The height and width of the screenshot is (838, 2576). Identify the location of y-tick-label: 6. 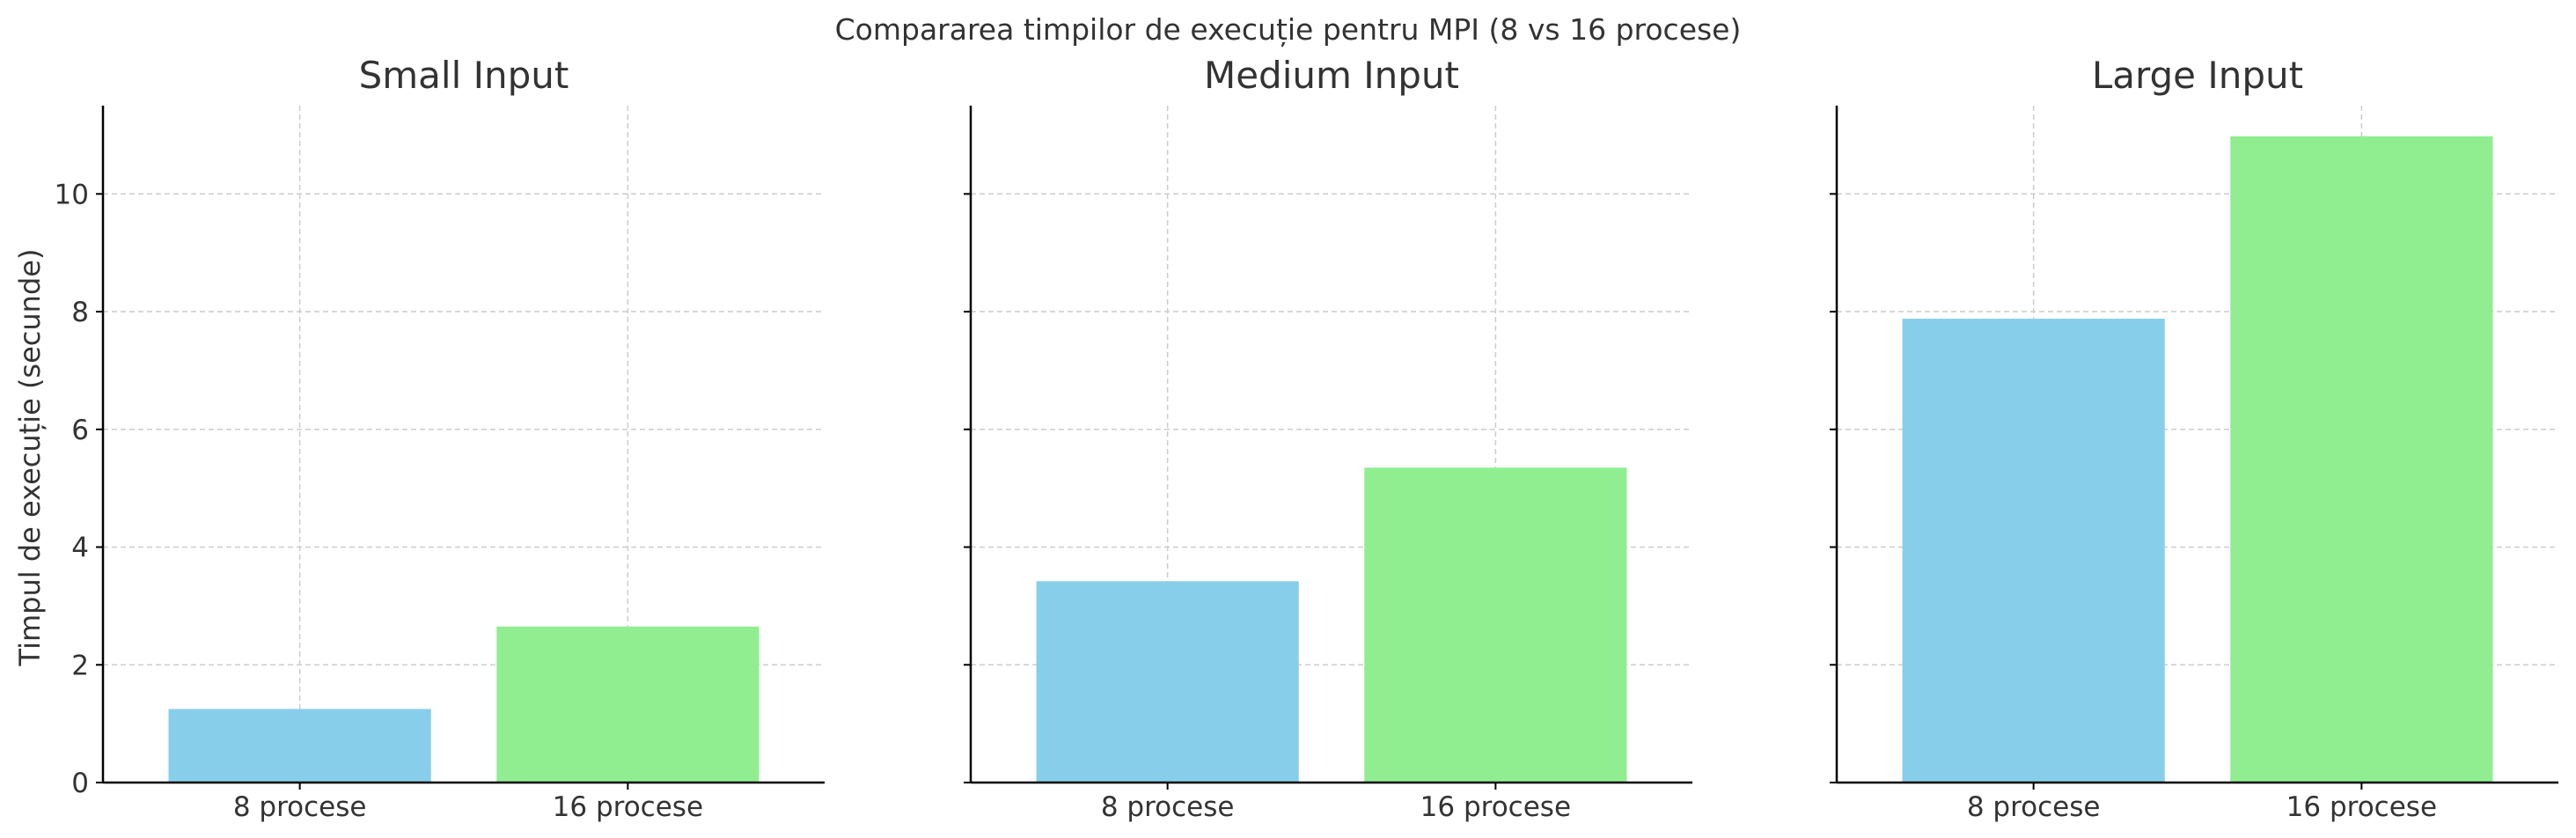
(80, 430).